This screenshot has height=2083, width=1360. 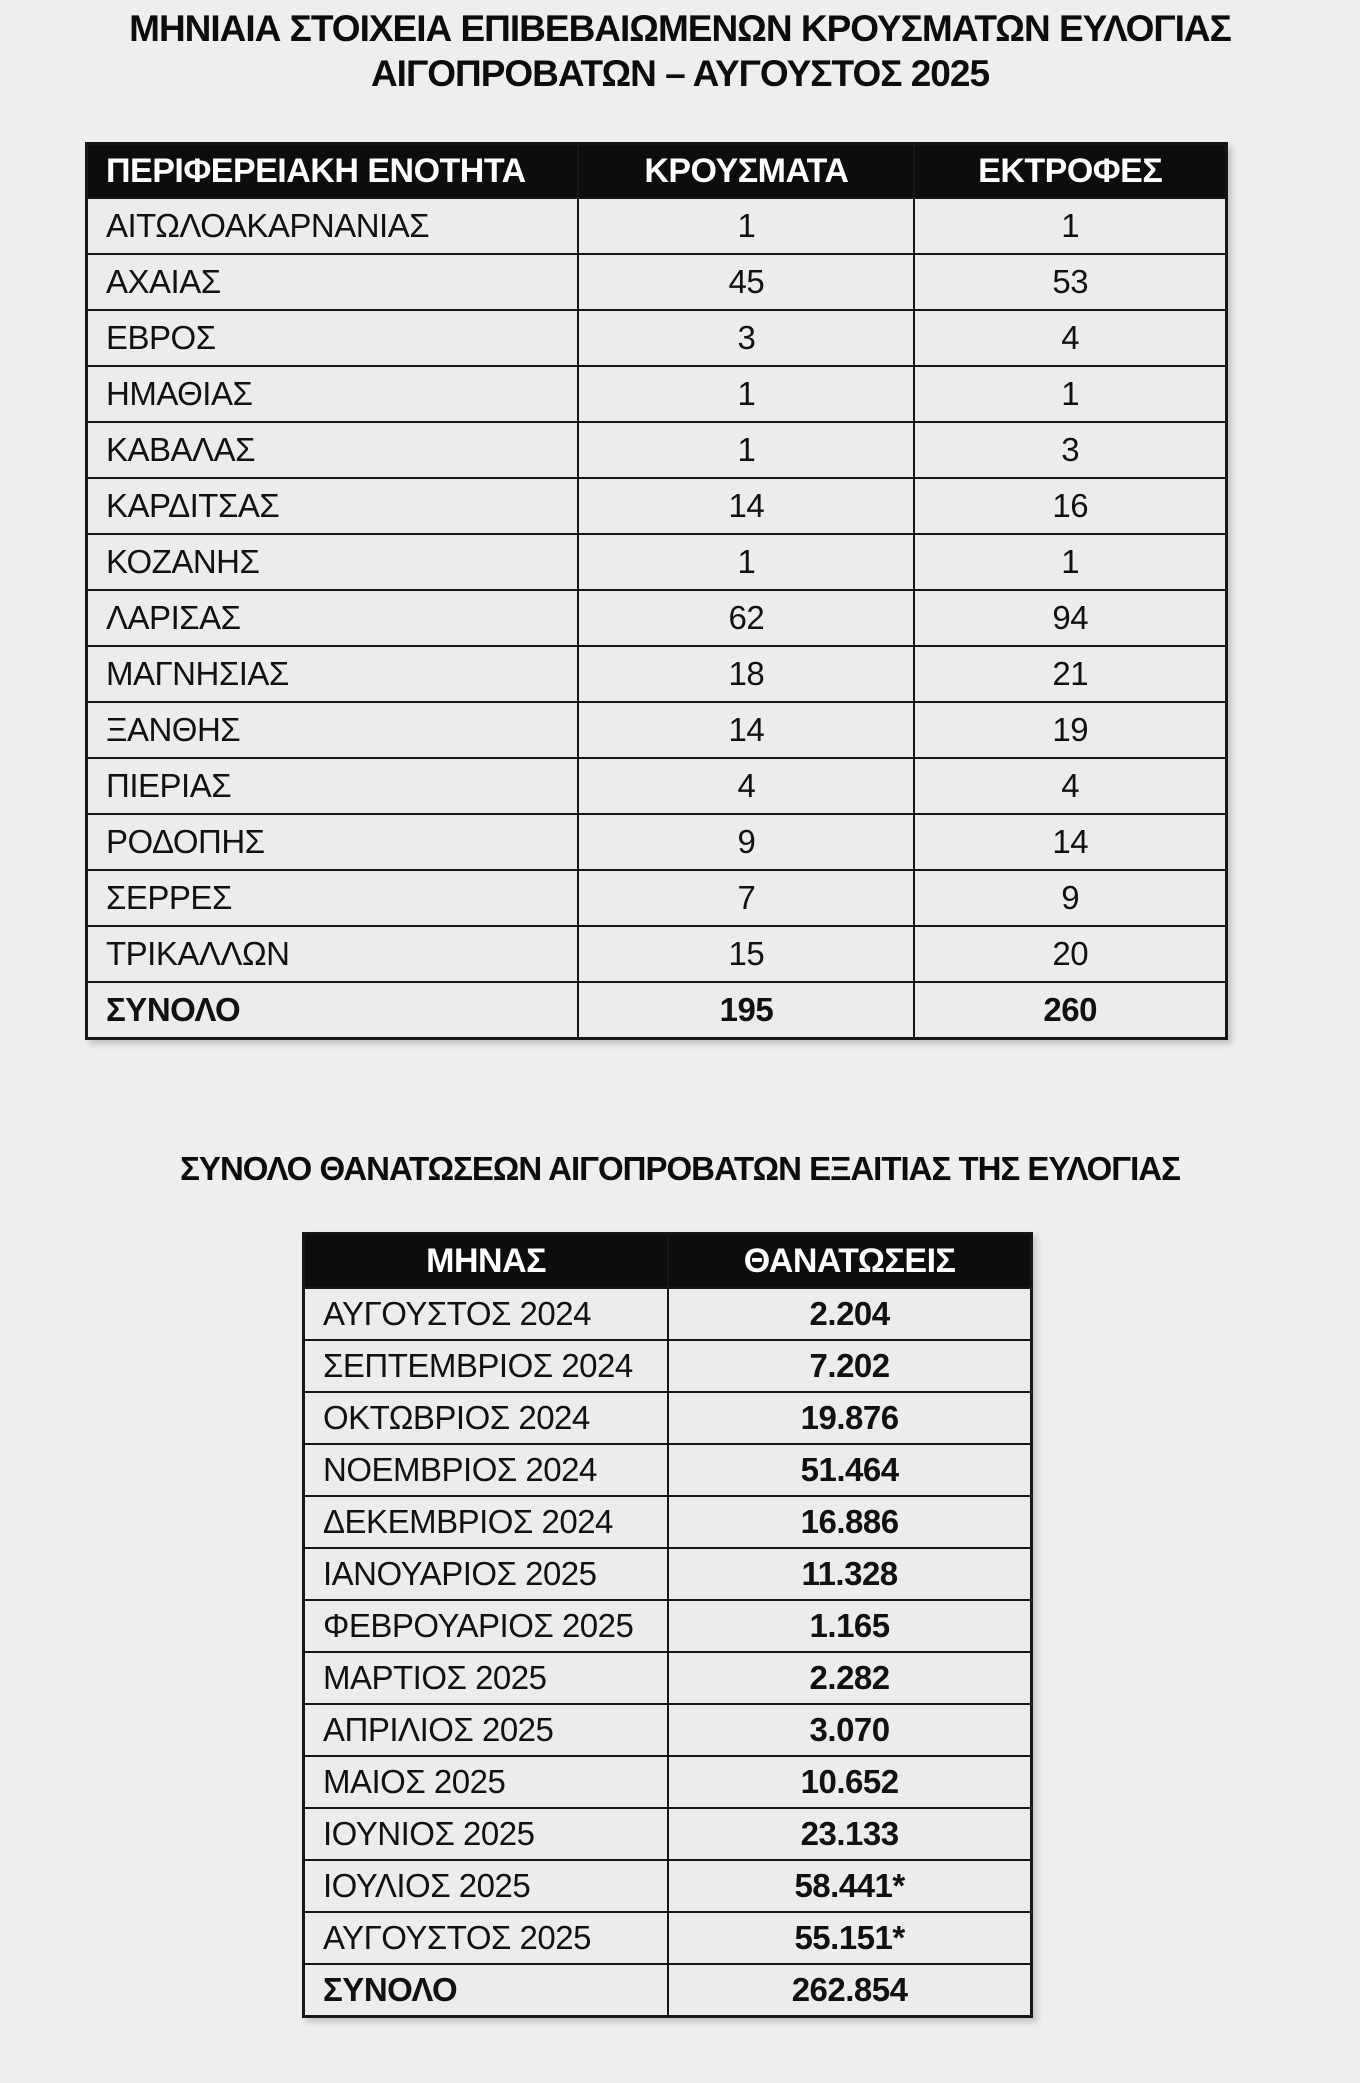 What do you see at coordinates (486, 1886) in the screenshot?
I see `month-cell: ΙΟΥΛΙΟΣ 2025` at bounding box center [486, 1886].